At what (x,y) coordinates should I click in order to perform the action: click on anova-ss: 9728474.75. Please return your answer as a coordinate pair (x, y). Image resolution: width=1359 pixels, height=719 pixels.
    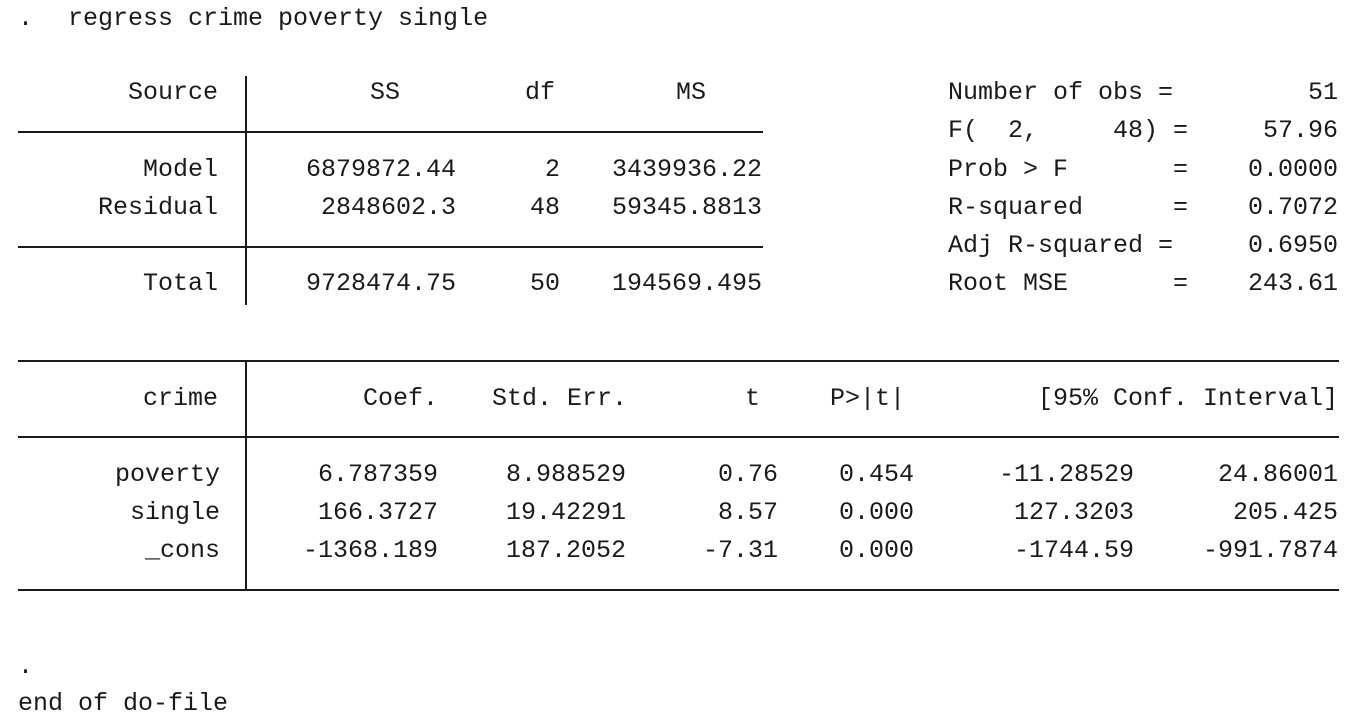
    Looking at the image, I should click on (380, 283).